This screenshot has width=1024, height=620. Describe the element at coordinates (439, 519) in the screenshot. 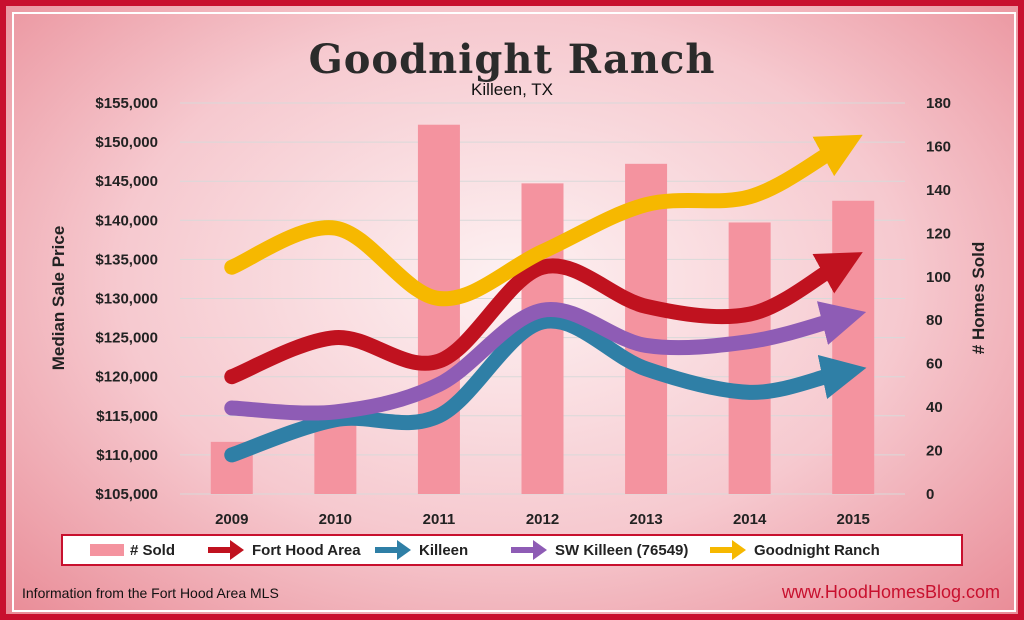

I see `x-tick-label: 2011` at that location.